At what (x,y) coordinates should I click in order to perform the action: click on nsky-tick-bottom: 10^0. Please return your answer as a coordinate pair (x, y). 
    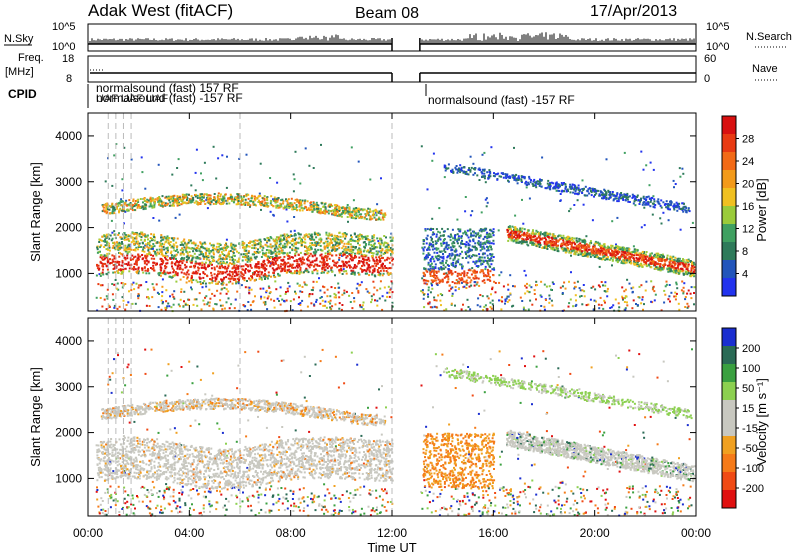
    Looking at the image, I should click on (64, 47).